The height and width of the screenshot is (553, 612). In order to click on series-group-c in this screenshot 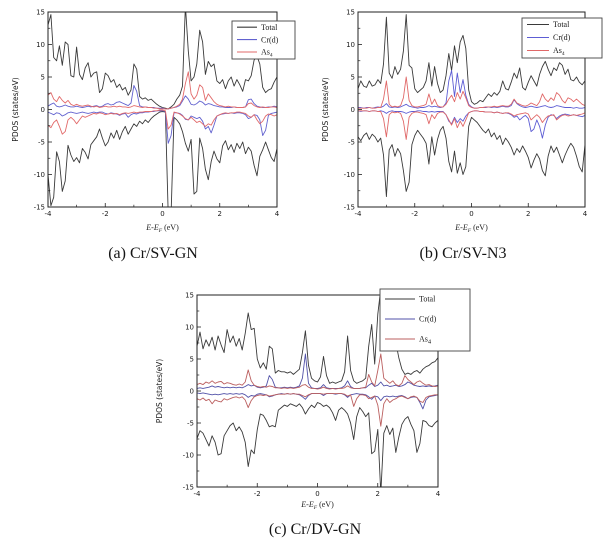, I will do `click(317, 391)`.